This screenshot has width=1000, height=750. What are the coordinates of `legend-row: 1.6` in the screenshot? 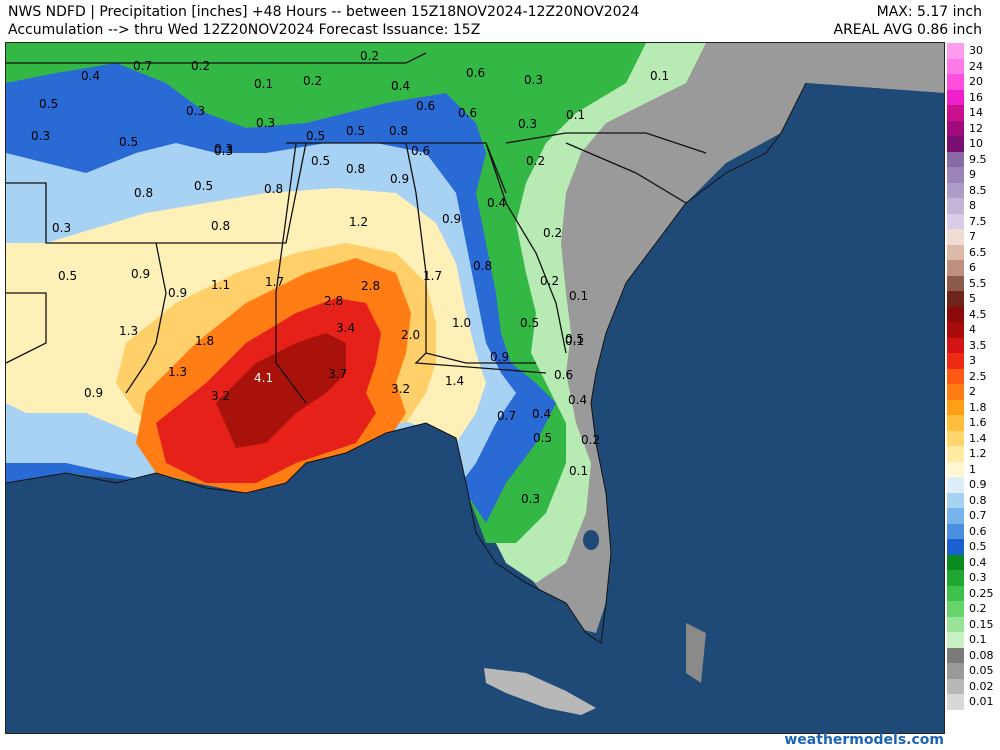 It's located at (973, 423).